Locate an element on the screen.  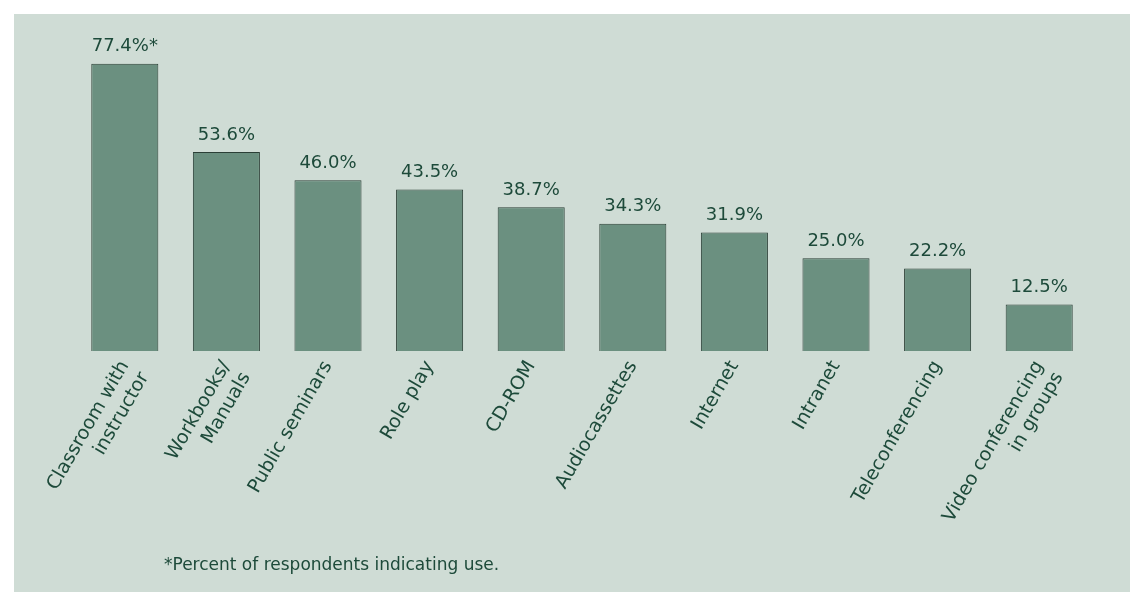
data-label: 77.4%* is located at coordinates (124, 45).